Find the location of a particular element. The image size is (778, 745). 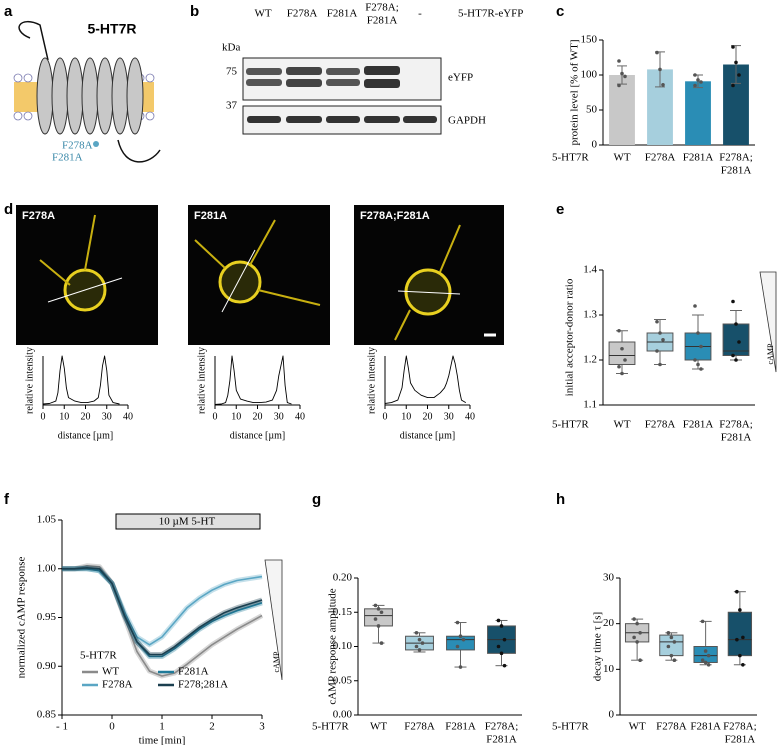

band-label: eYFP is located at coordinates (460, 78).